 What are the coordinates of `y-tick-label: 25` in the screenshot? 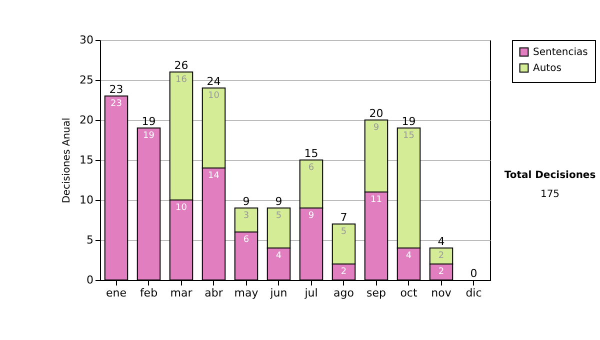 It's located at (87, 80).